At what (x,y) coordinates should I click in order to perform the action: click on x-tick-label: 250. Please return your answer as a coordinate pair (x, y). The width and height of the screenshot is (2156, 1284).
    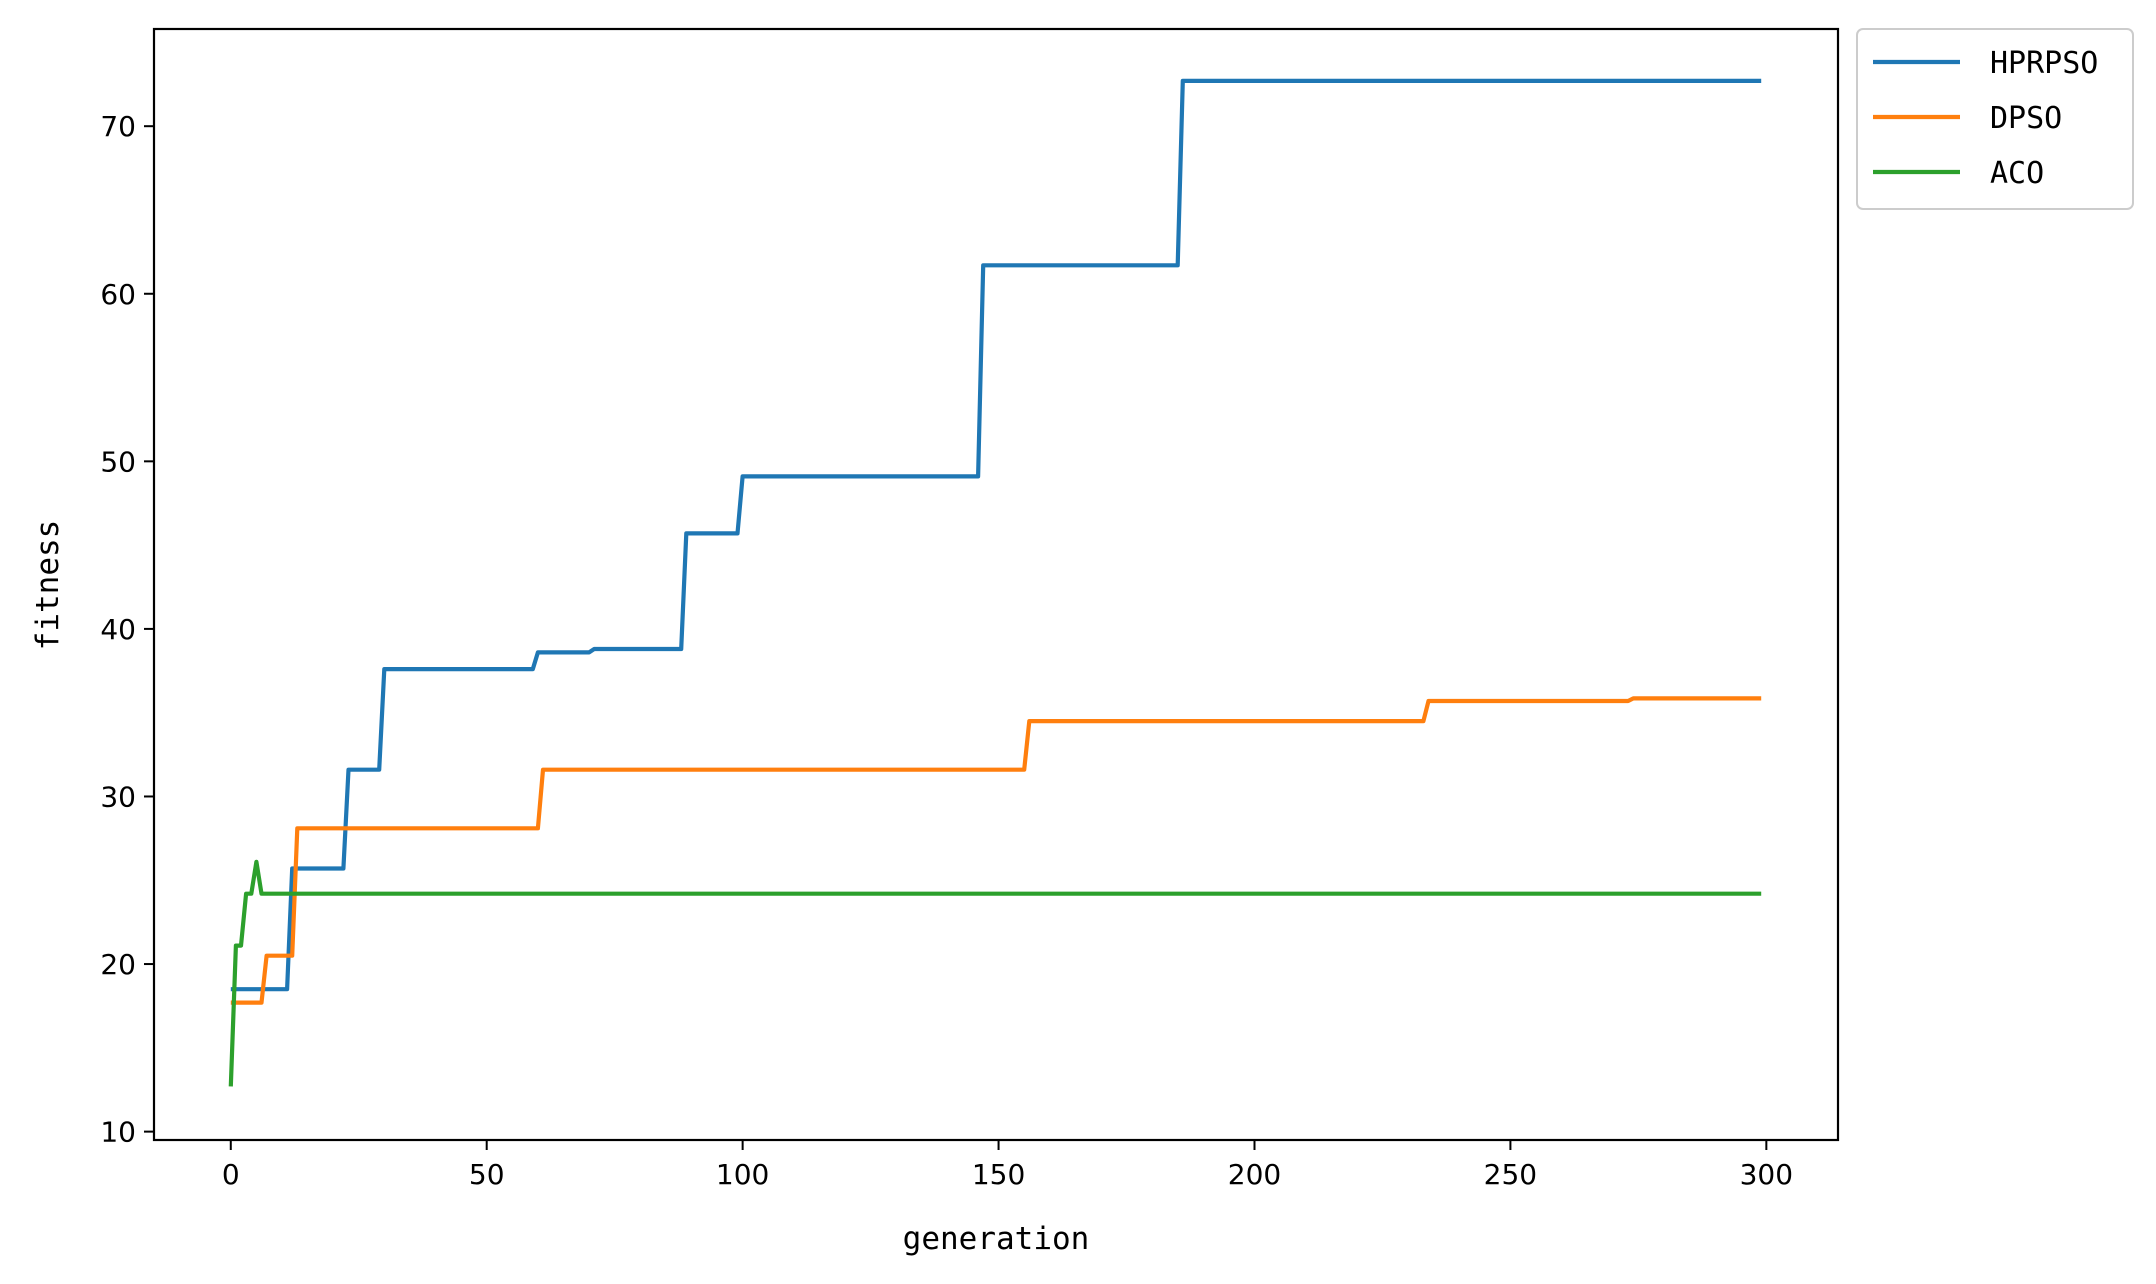
    Looking at the image, I should click on (1510, 1174).